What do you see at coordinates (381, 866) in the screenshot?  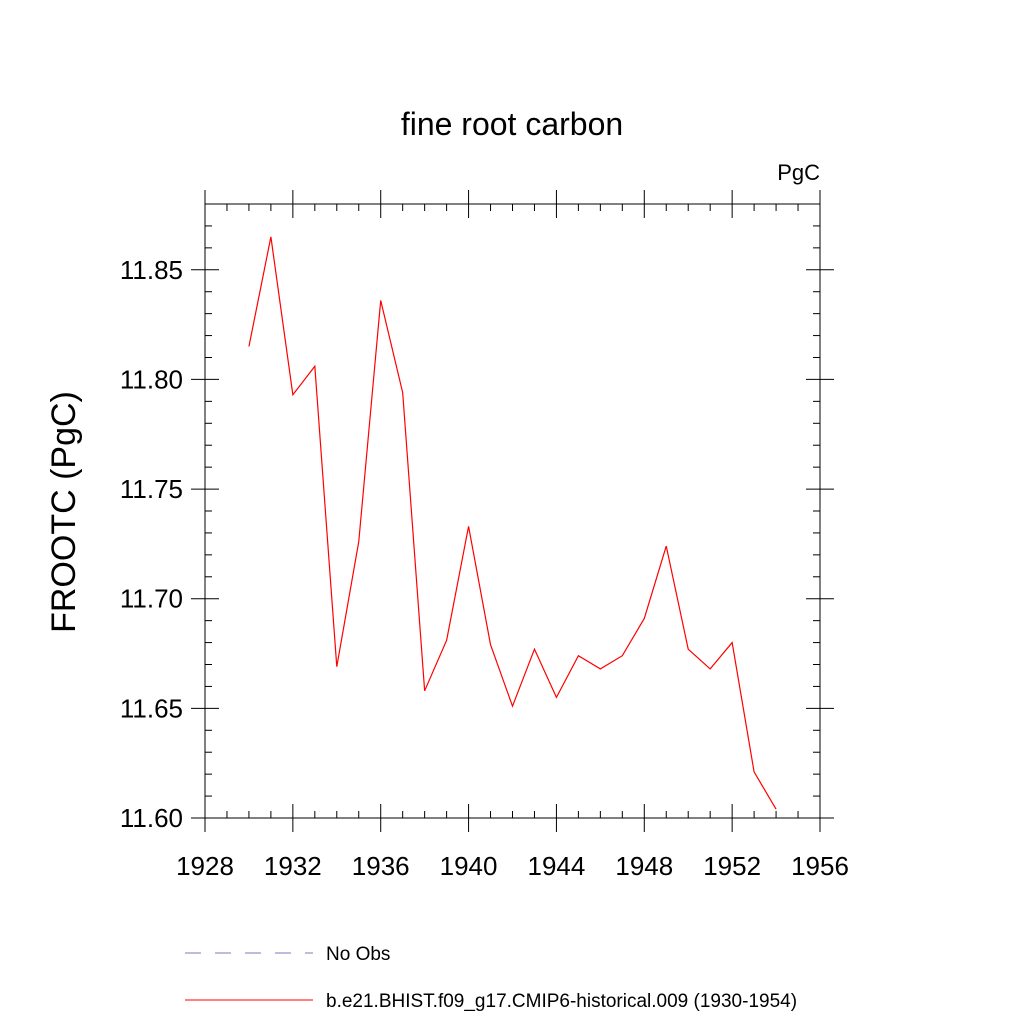 I see `x-tick-label: 1936` at bounding box center [381, 866].